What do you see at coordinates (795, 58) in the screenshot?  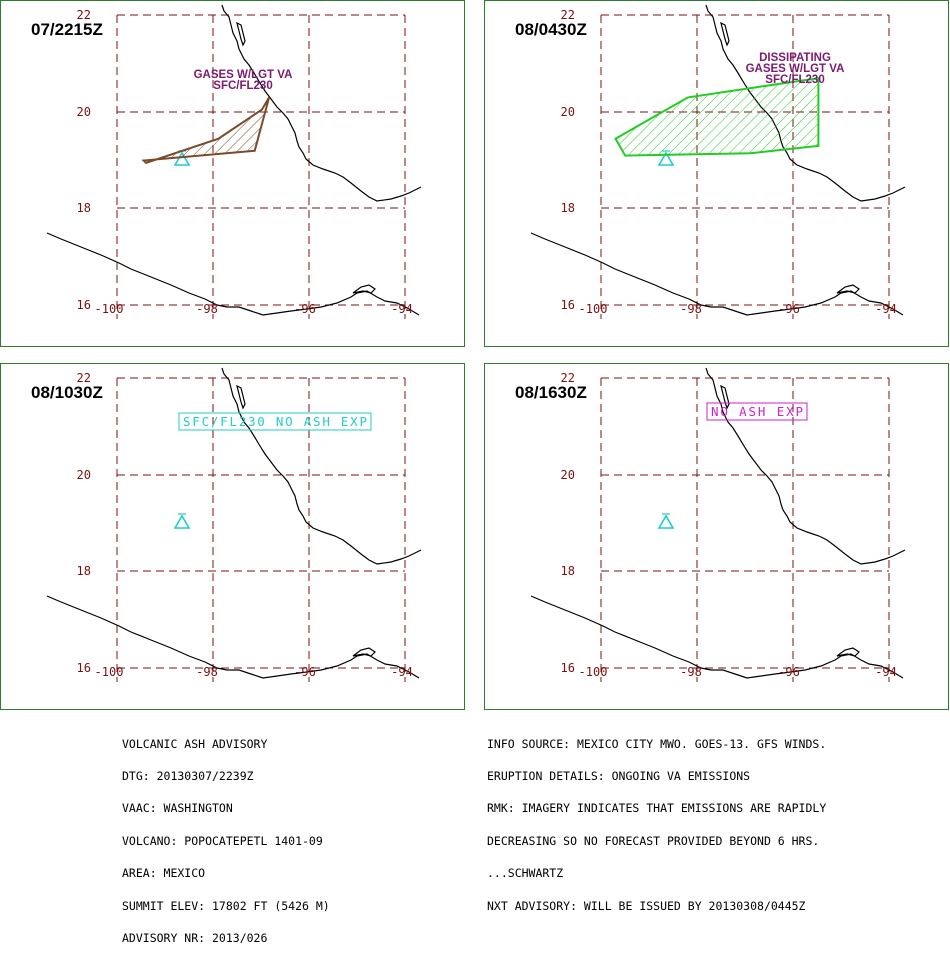 I see `ash-cloud-label: DISSIPATING` at bounding box center [795, 58].